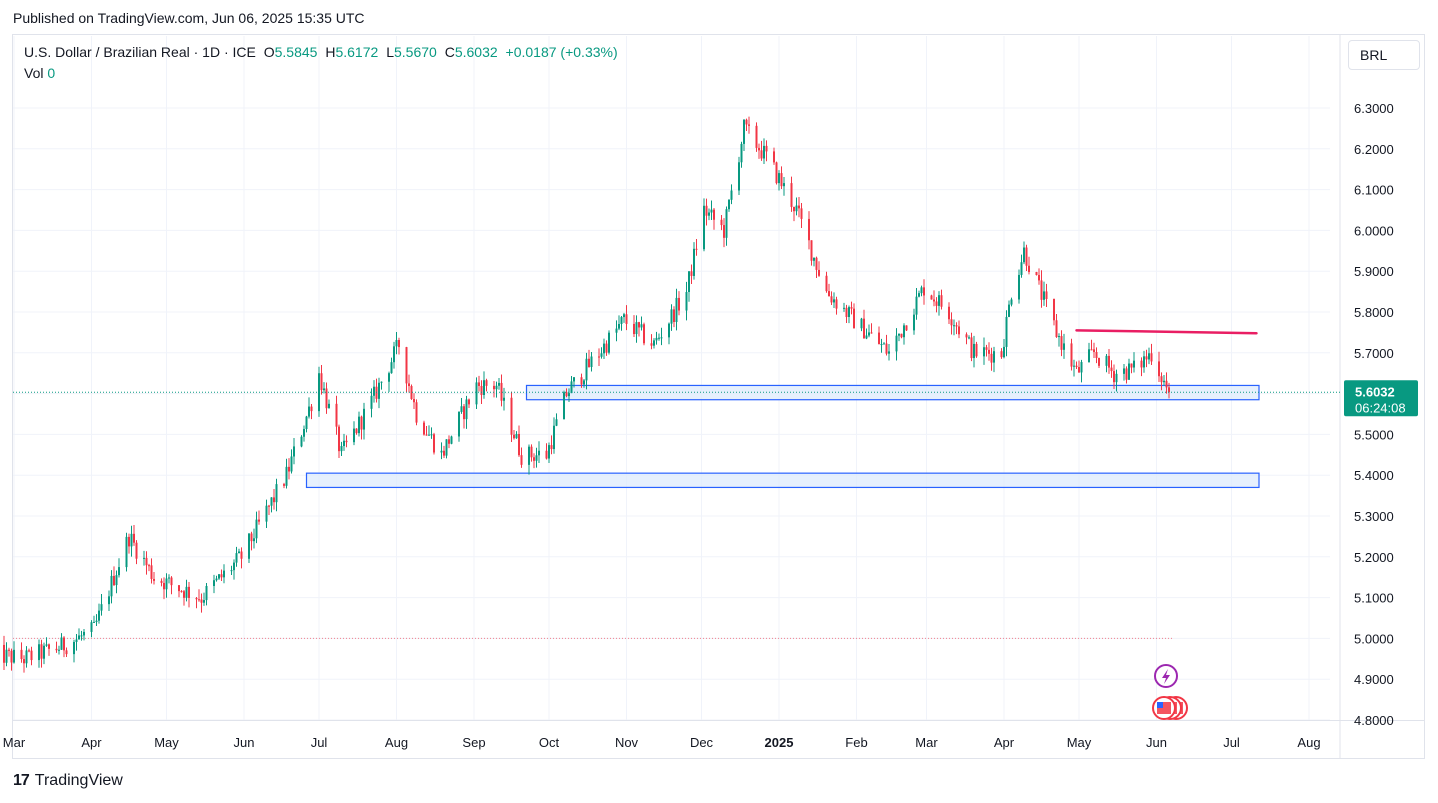 This screenshot has height=803, width=1438. I want to click on symbol-title: U.S. Dollar / Brazilian Real · 1D · ICE, so click(140, 52).